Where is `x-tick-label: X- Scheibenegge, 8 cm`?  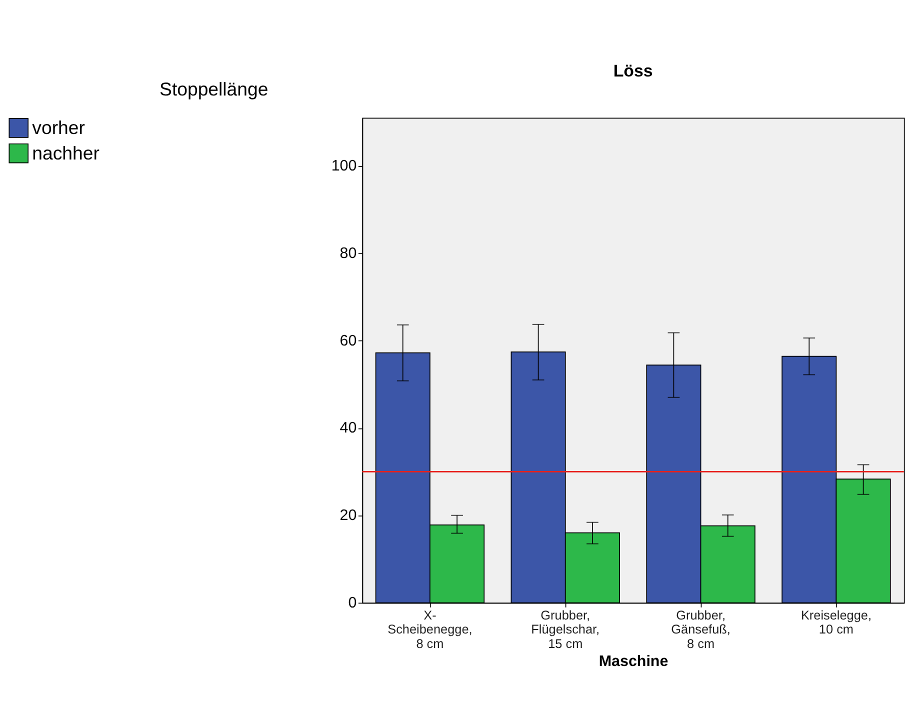 x-tick-label: X- Scheibenegge, 8 cm is located at coordinates (430, 630).